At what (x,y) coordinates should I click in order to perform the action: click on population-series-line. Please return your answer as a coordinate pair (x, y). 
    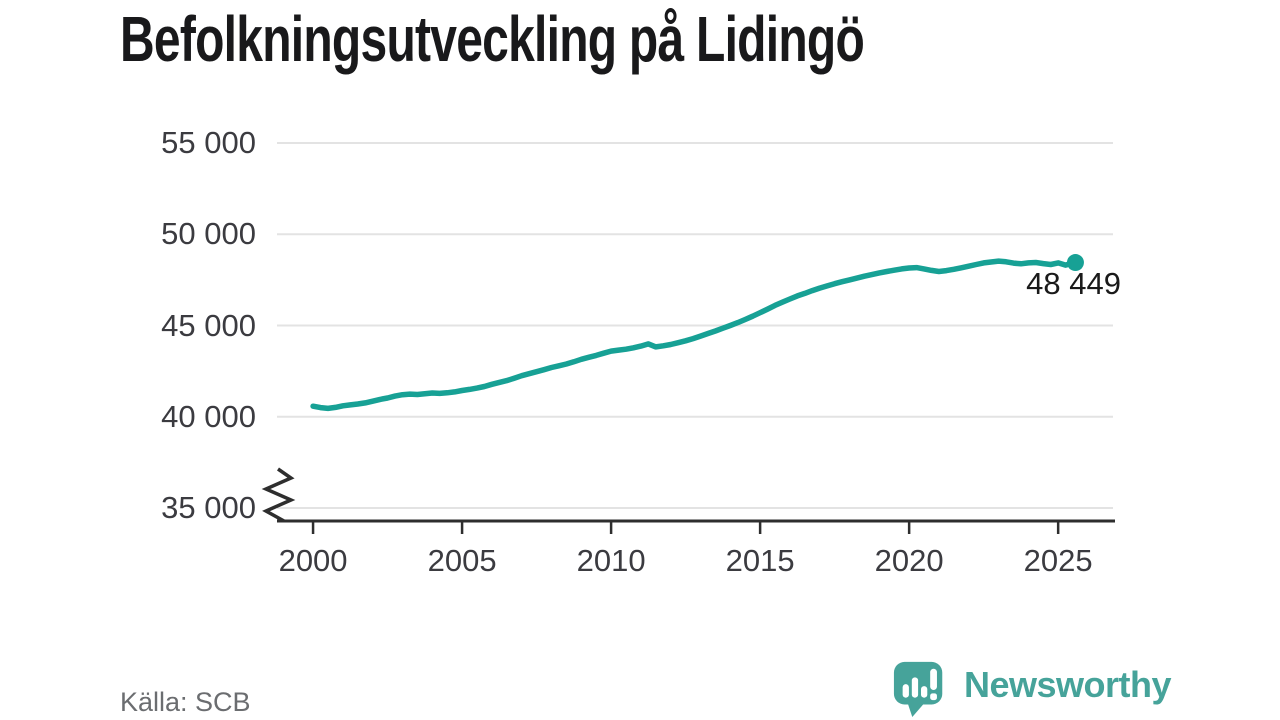
    Looking at the image, I should click on (694, 335).